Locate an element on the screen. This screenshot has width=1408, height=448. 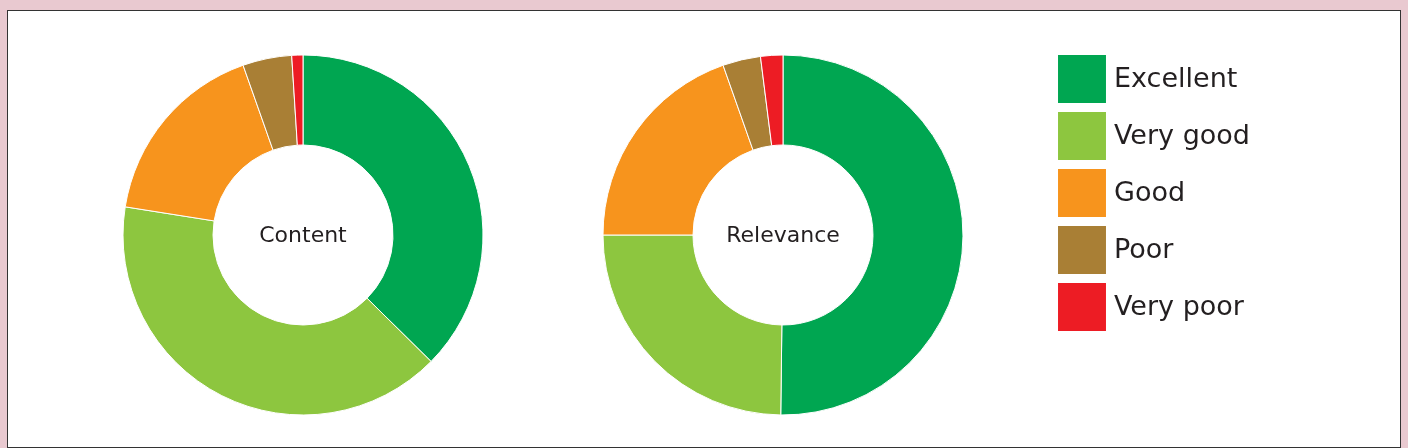
legend-label: Very poor is located at coordinates (1179, 305).